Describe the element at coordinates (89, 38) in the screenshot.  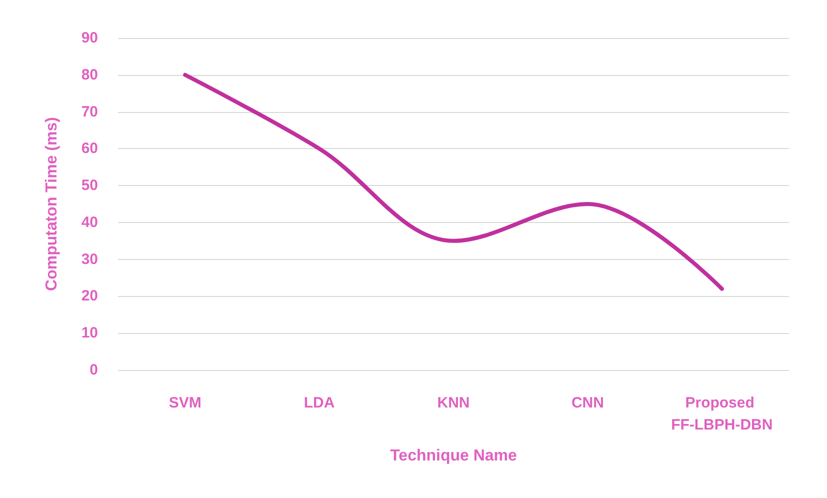
I see `y-tick-label: 90` at that location.